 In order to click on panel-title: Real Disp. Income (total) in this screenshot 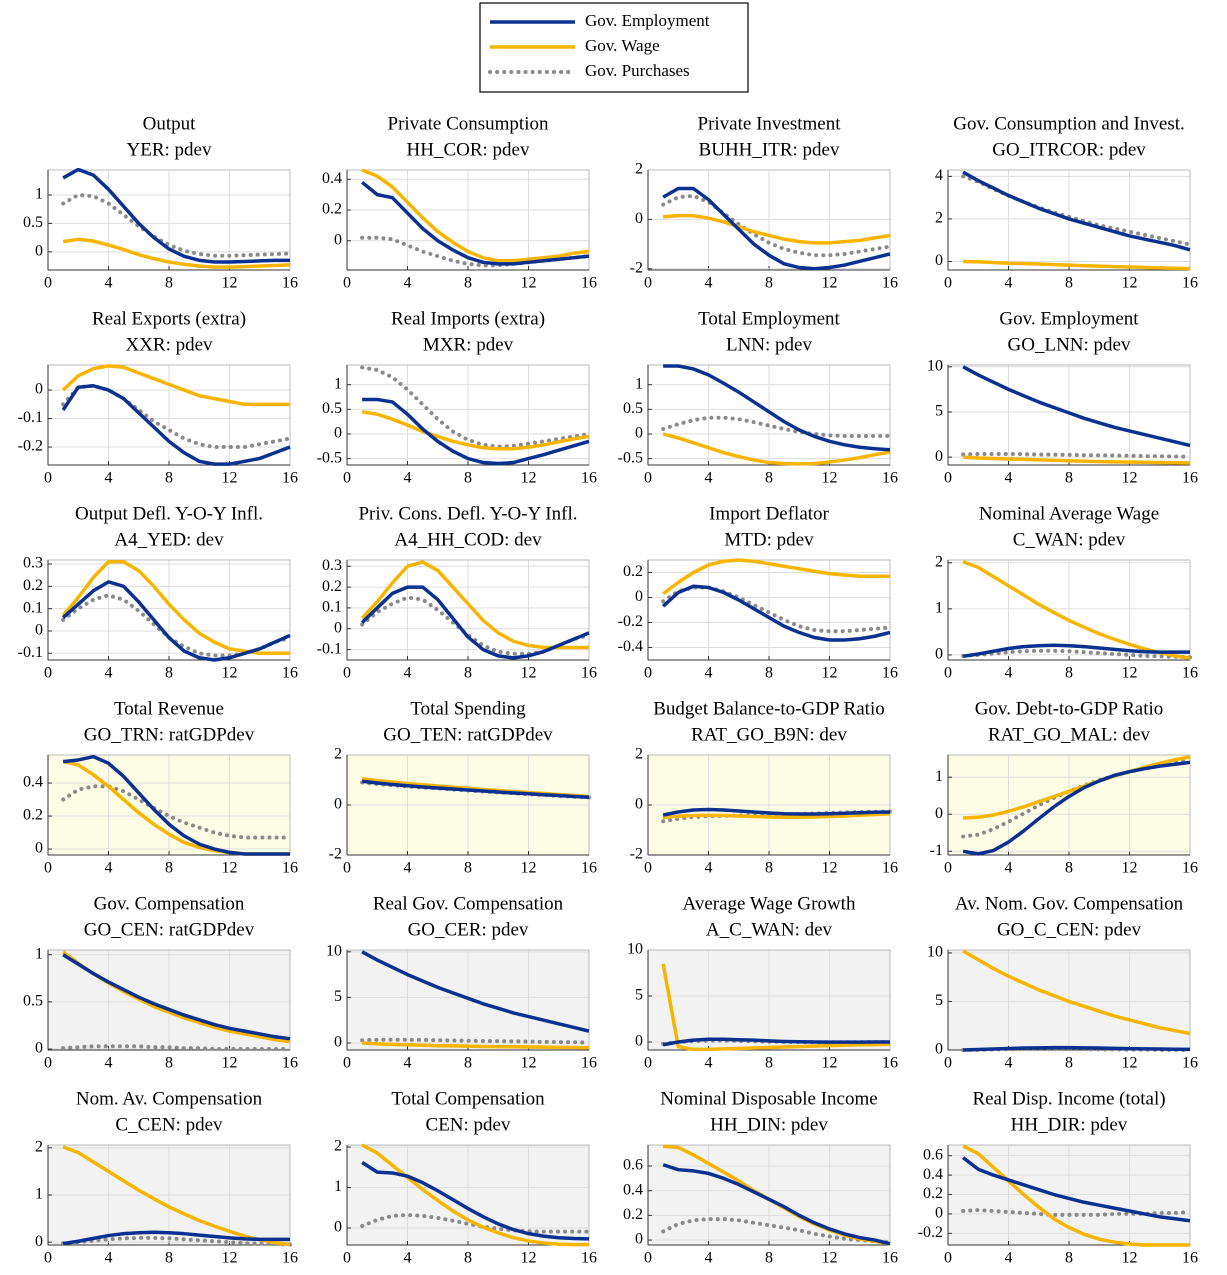, I will do `click(1068, 1098)`.